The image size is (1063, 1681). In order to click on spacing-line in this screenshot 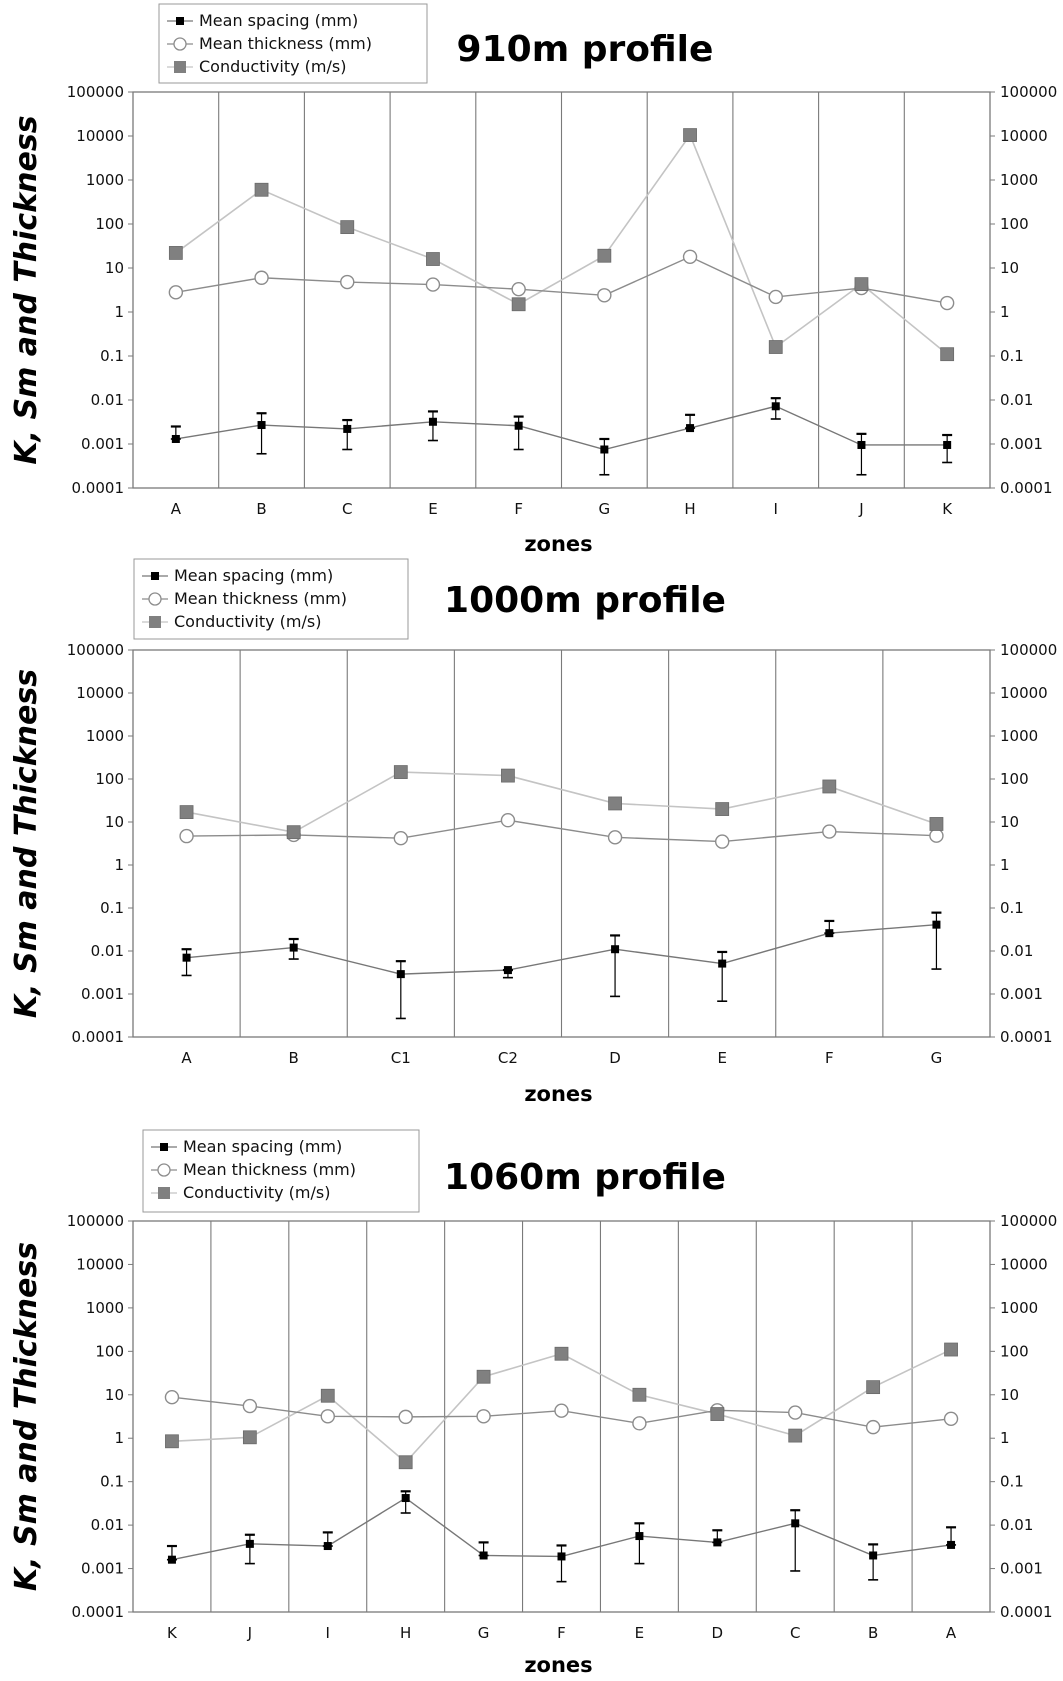, I will do `click(561, 949)`.